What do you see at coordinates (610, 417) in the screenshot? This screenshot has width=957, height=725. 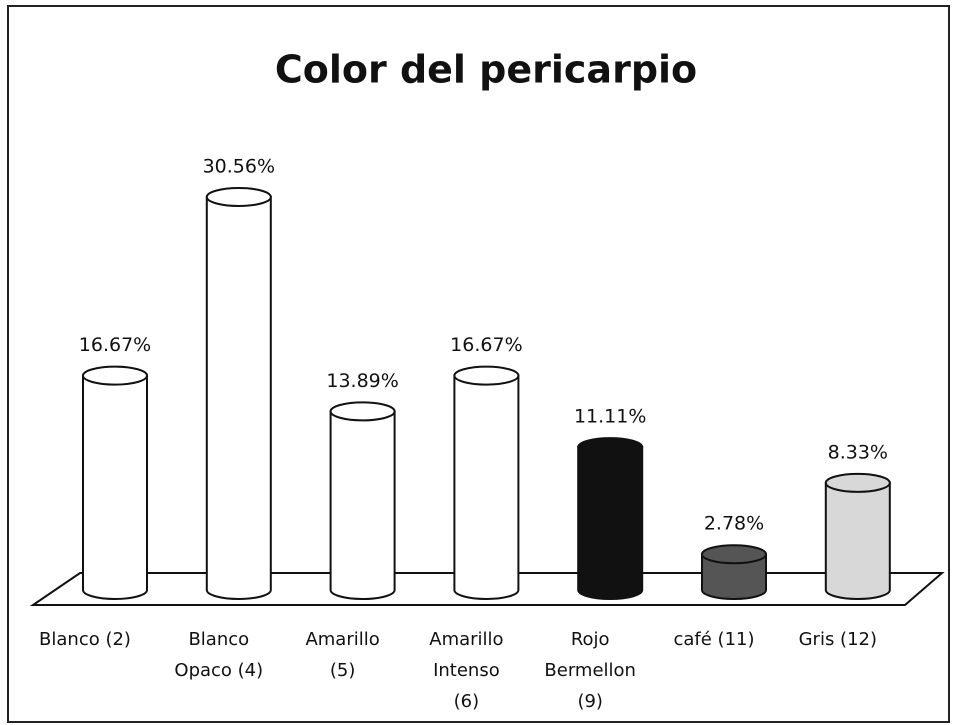 I see `value-label: 11.11%` at bounding box center [610, 417].